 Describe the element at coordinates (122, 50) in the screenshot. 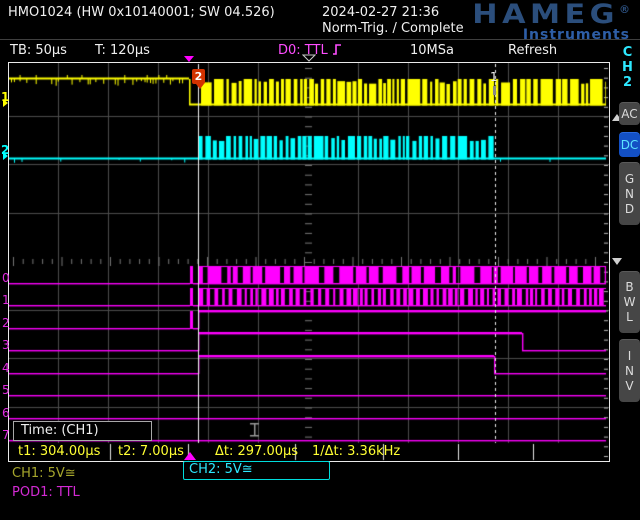

I see `trigger-time-readout: T: 120µs` at that location.